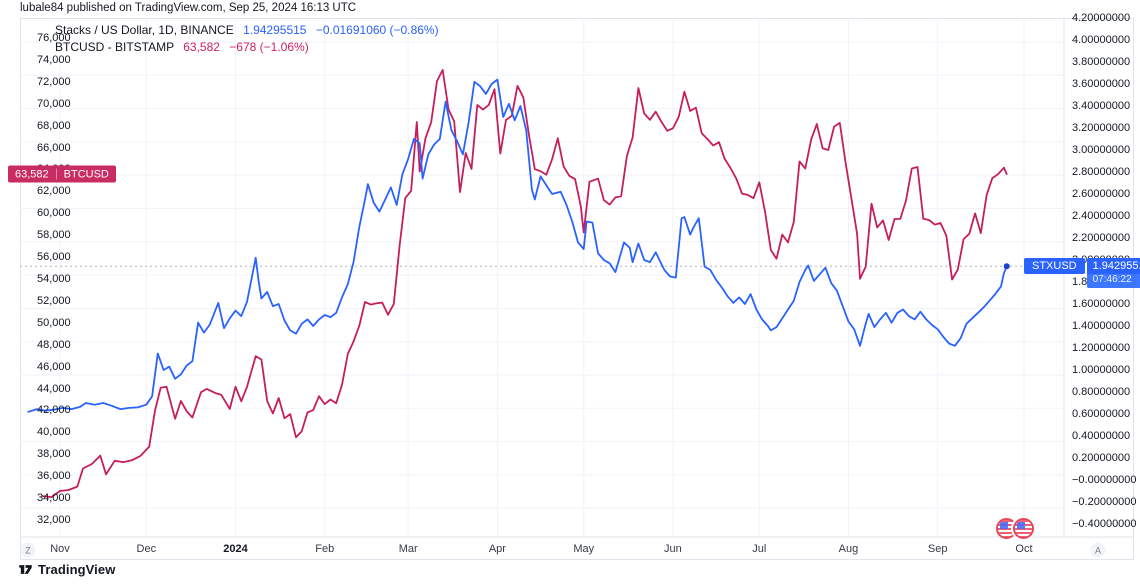 This screenshot has width=1140, height=584. What do you see at coordinates (1101, 18) in the screenshot?
I see `right-axis-tick: 4.20000000` at bounding box center [1101, 18].